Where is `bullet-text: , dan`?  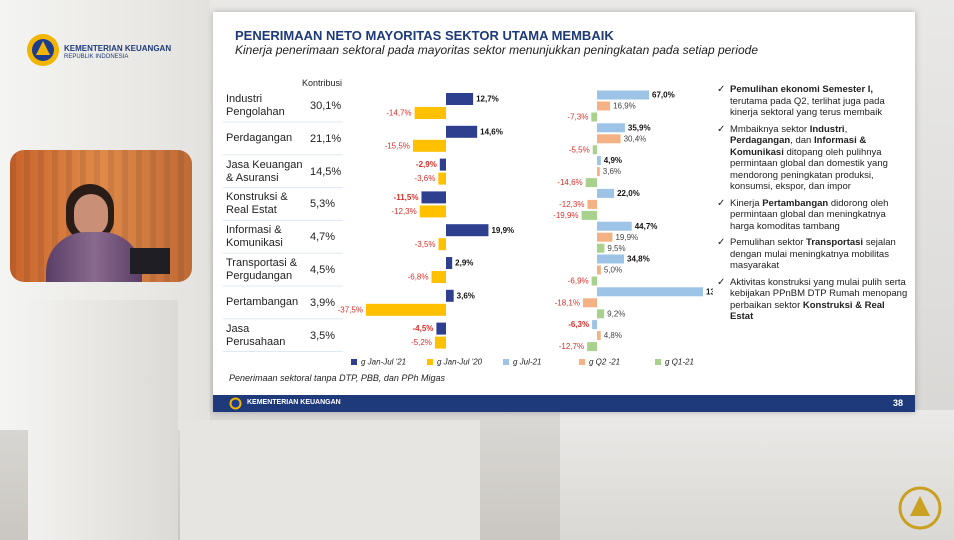 bullet-text: , dan is located at coordinates (802, 140).